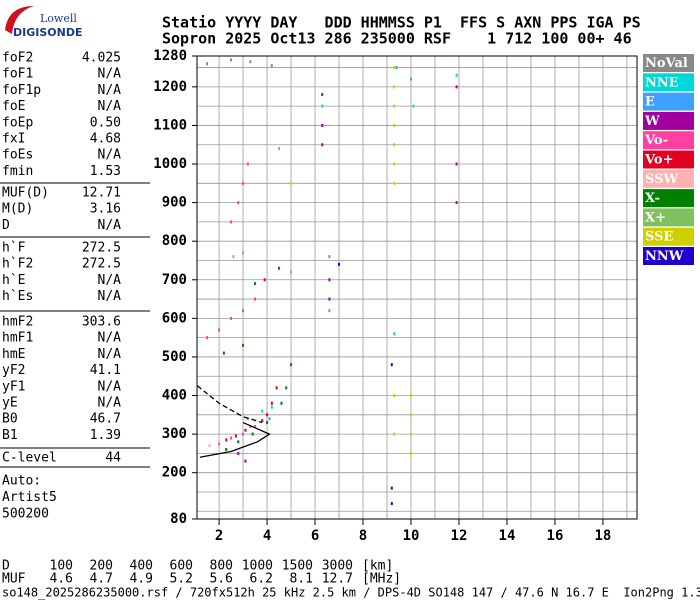 This screenshot has width=700, height=600. I want to click on param-value: 1.53, so click(105, 171).